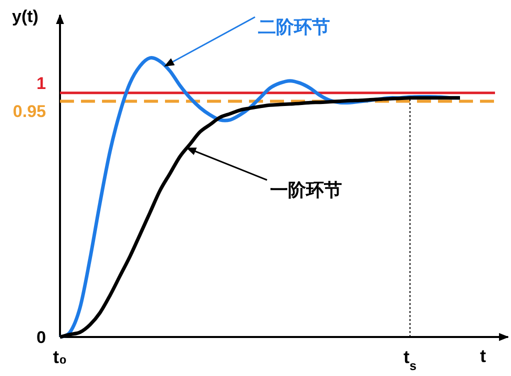  What do you see at coordinates (41, 83) in the screenshot?
I see `text: 1` at bounding box center [41, 83].